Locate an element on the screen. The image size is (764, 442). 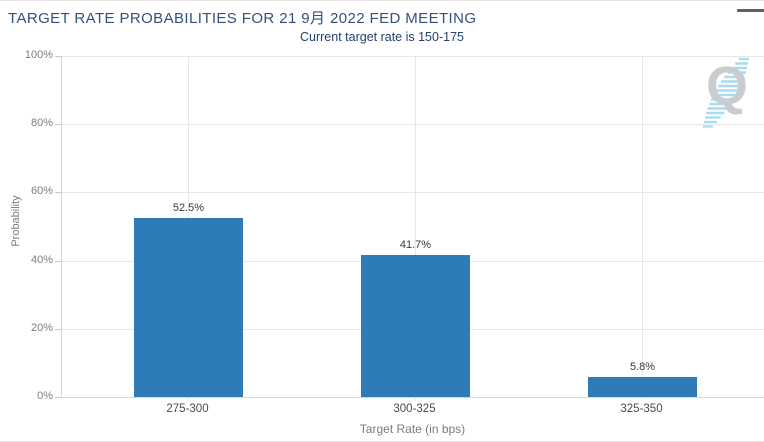
bar-value-label-300-325: 41.7% is located at coordinates (415, 244).